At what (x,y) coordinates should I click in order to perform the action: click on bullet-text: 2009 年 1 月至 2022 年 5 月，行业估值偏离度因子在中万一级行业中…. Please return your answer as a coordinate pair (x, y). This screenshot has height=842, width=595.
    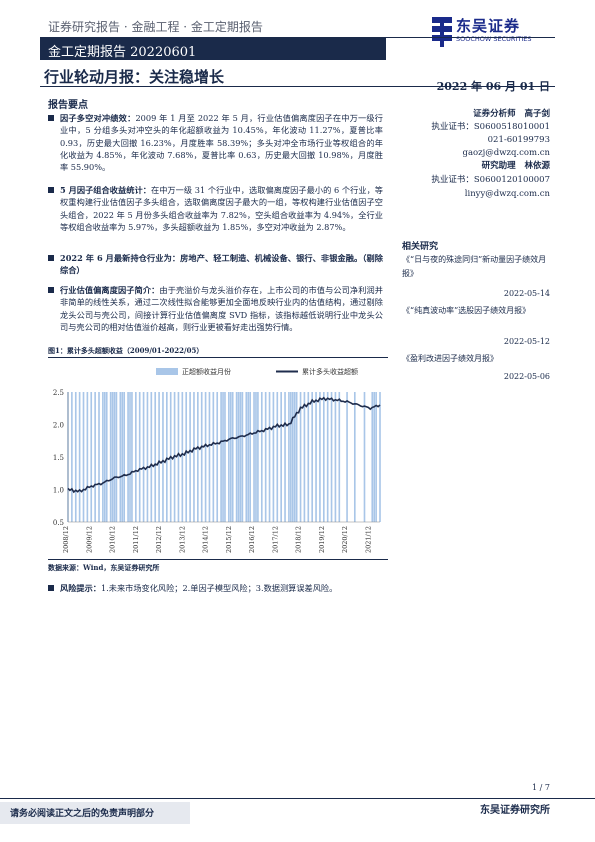
    Looking at the image, I should click on (221, 143).